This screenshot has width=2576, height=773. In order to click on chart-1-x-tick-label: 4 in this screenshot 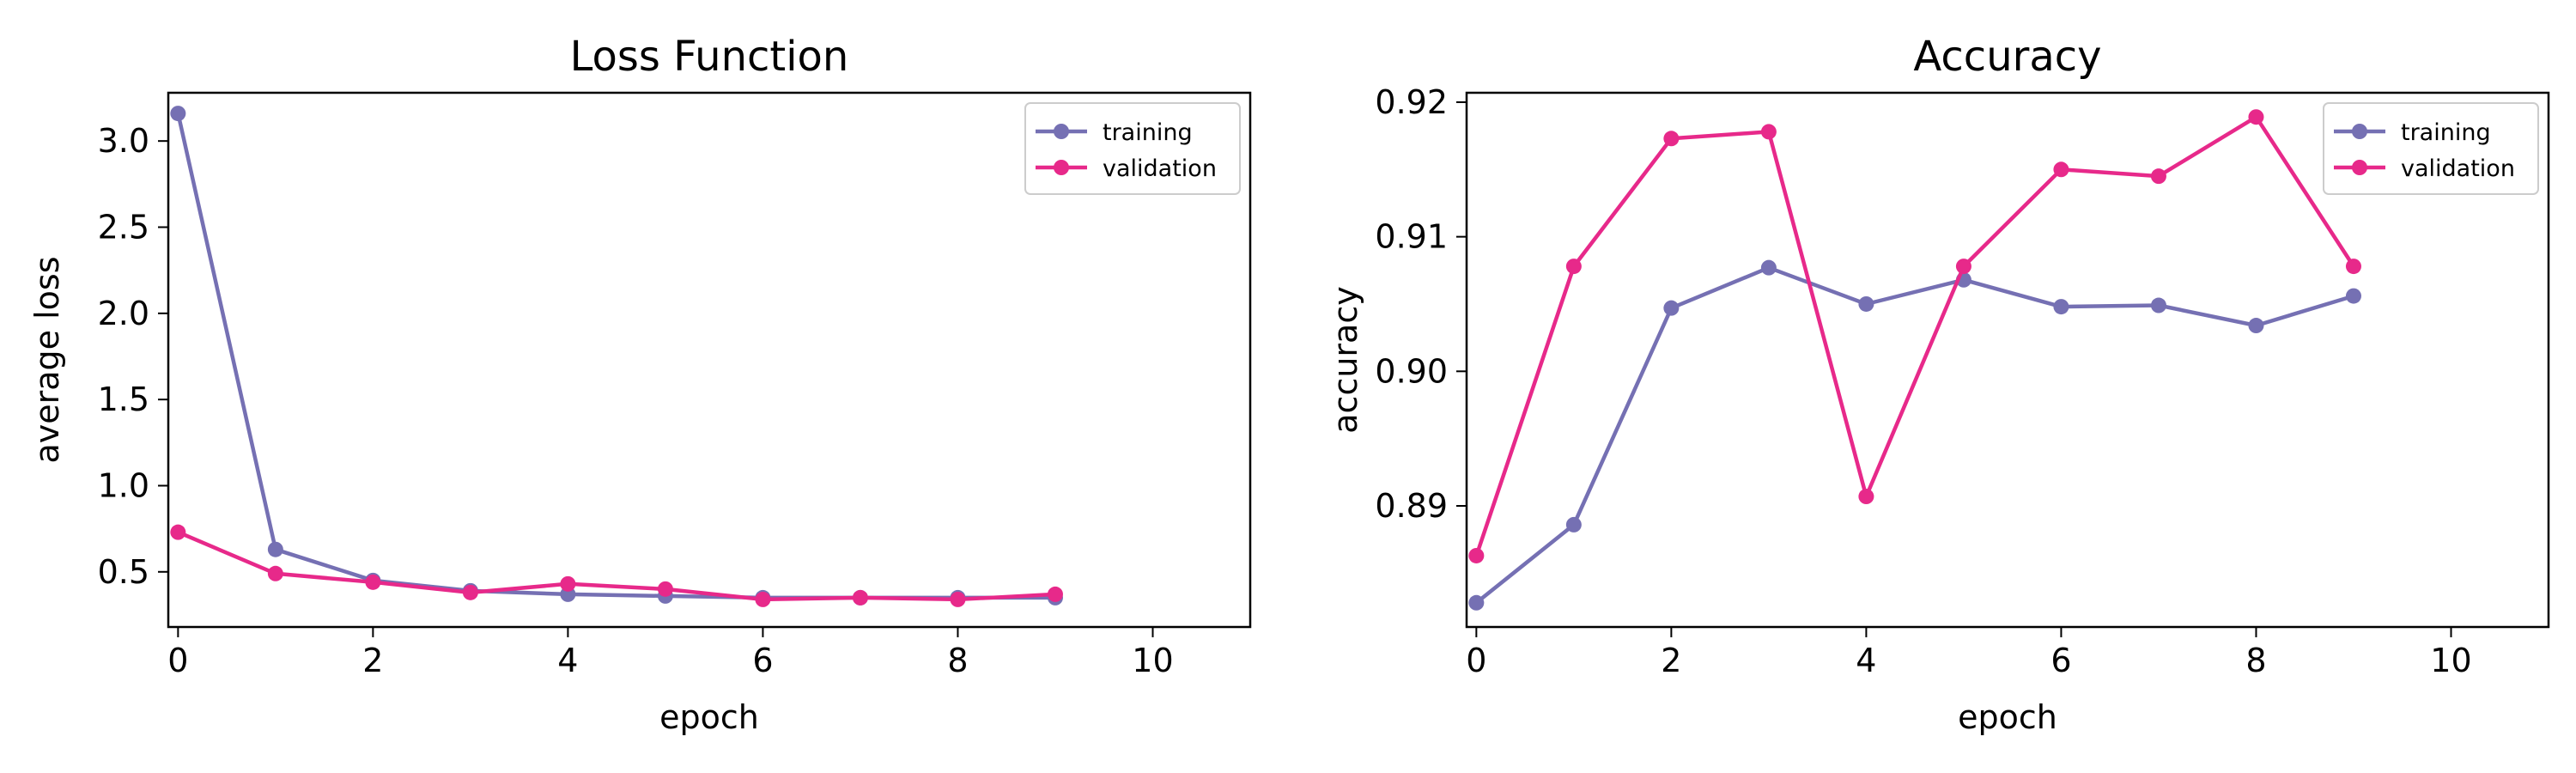, I will do `click(567, 660)`.